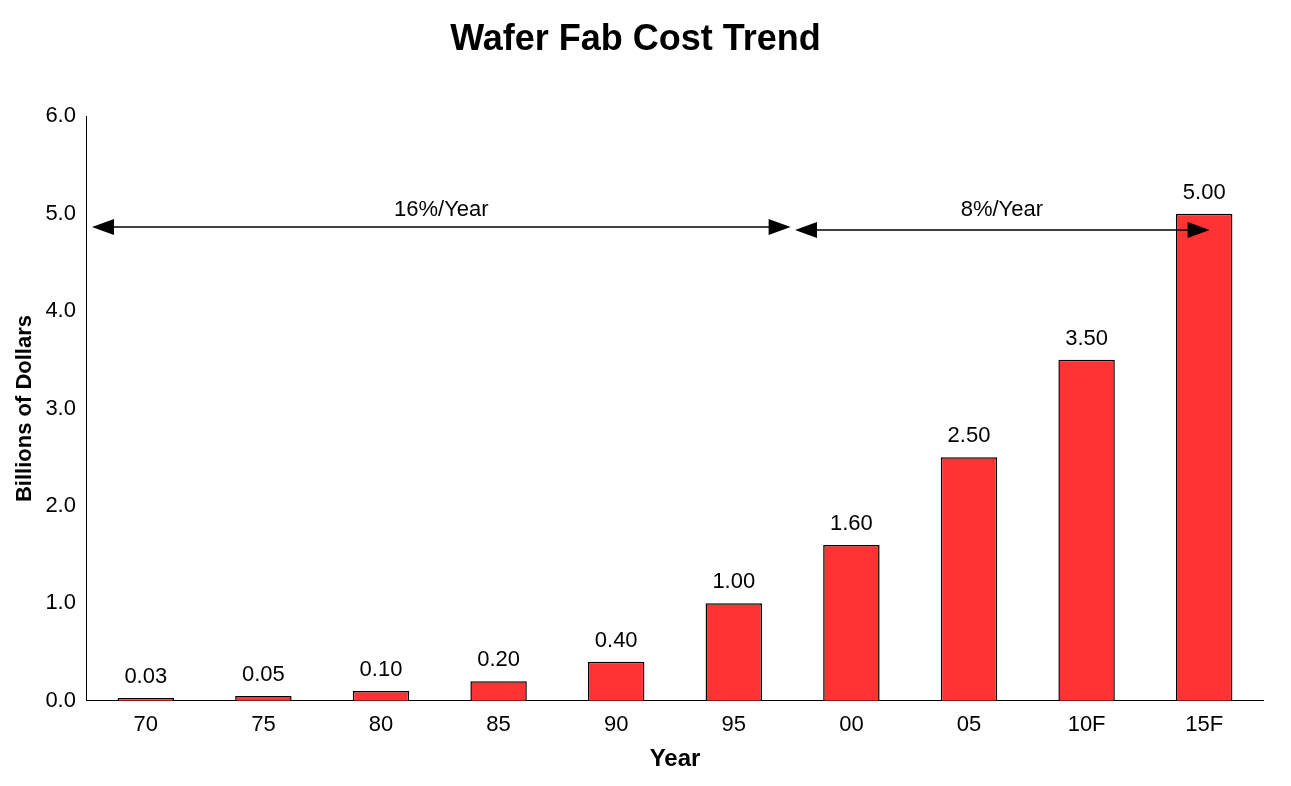 The height and width of the screenshot is (786, 1291). I want to click on x-tick-label: 10F, so click(1086, 724).